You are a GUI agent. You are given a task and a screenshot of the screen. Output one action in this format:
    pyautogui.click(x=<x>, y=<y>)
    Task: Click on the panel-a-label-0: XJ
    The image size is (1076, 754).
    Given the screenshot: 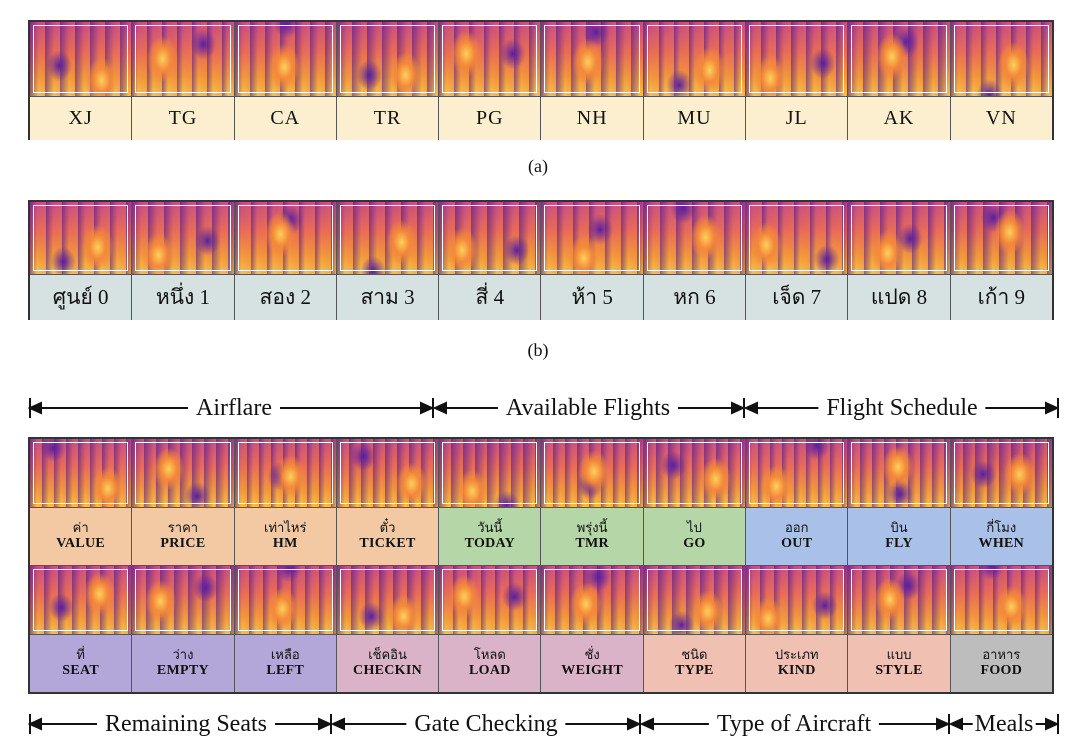 What is the action you would take?
    pyautogui.click(x=81, y=118)
    